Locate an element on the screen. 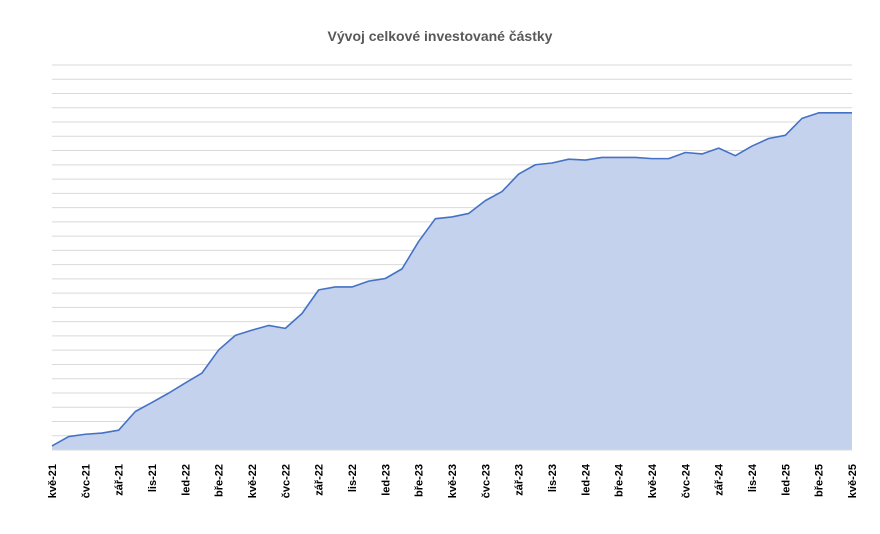 This screenshot has width=880, height=534. x-tick-label: zář-21 is located at coordinates (120, 480).